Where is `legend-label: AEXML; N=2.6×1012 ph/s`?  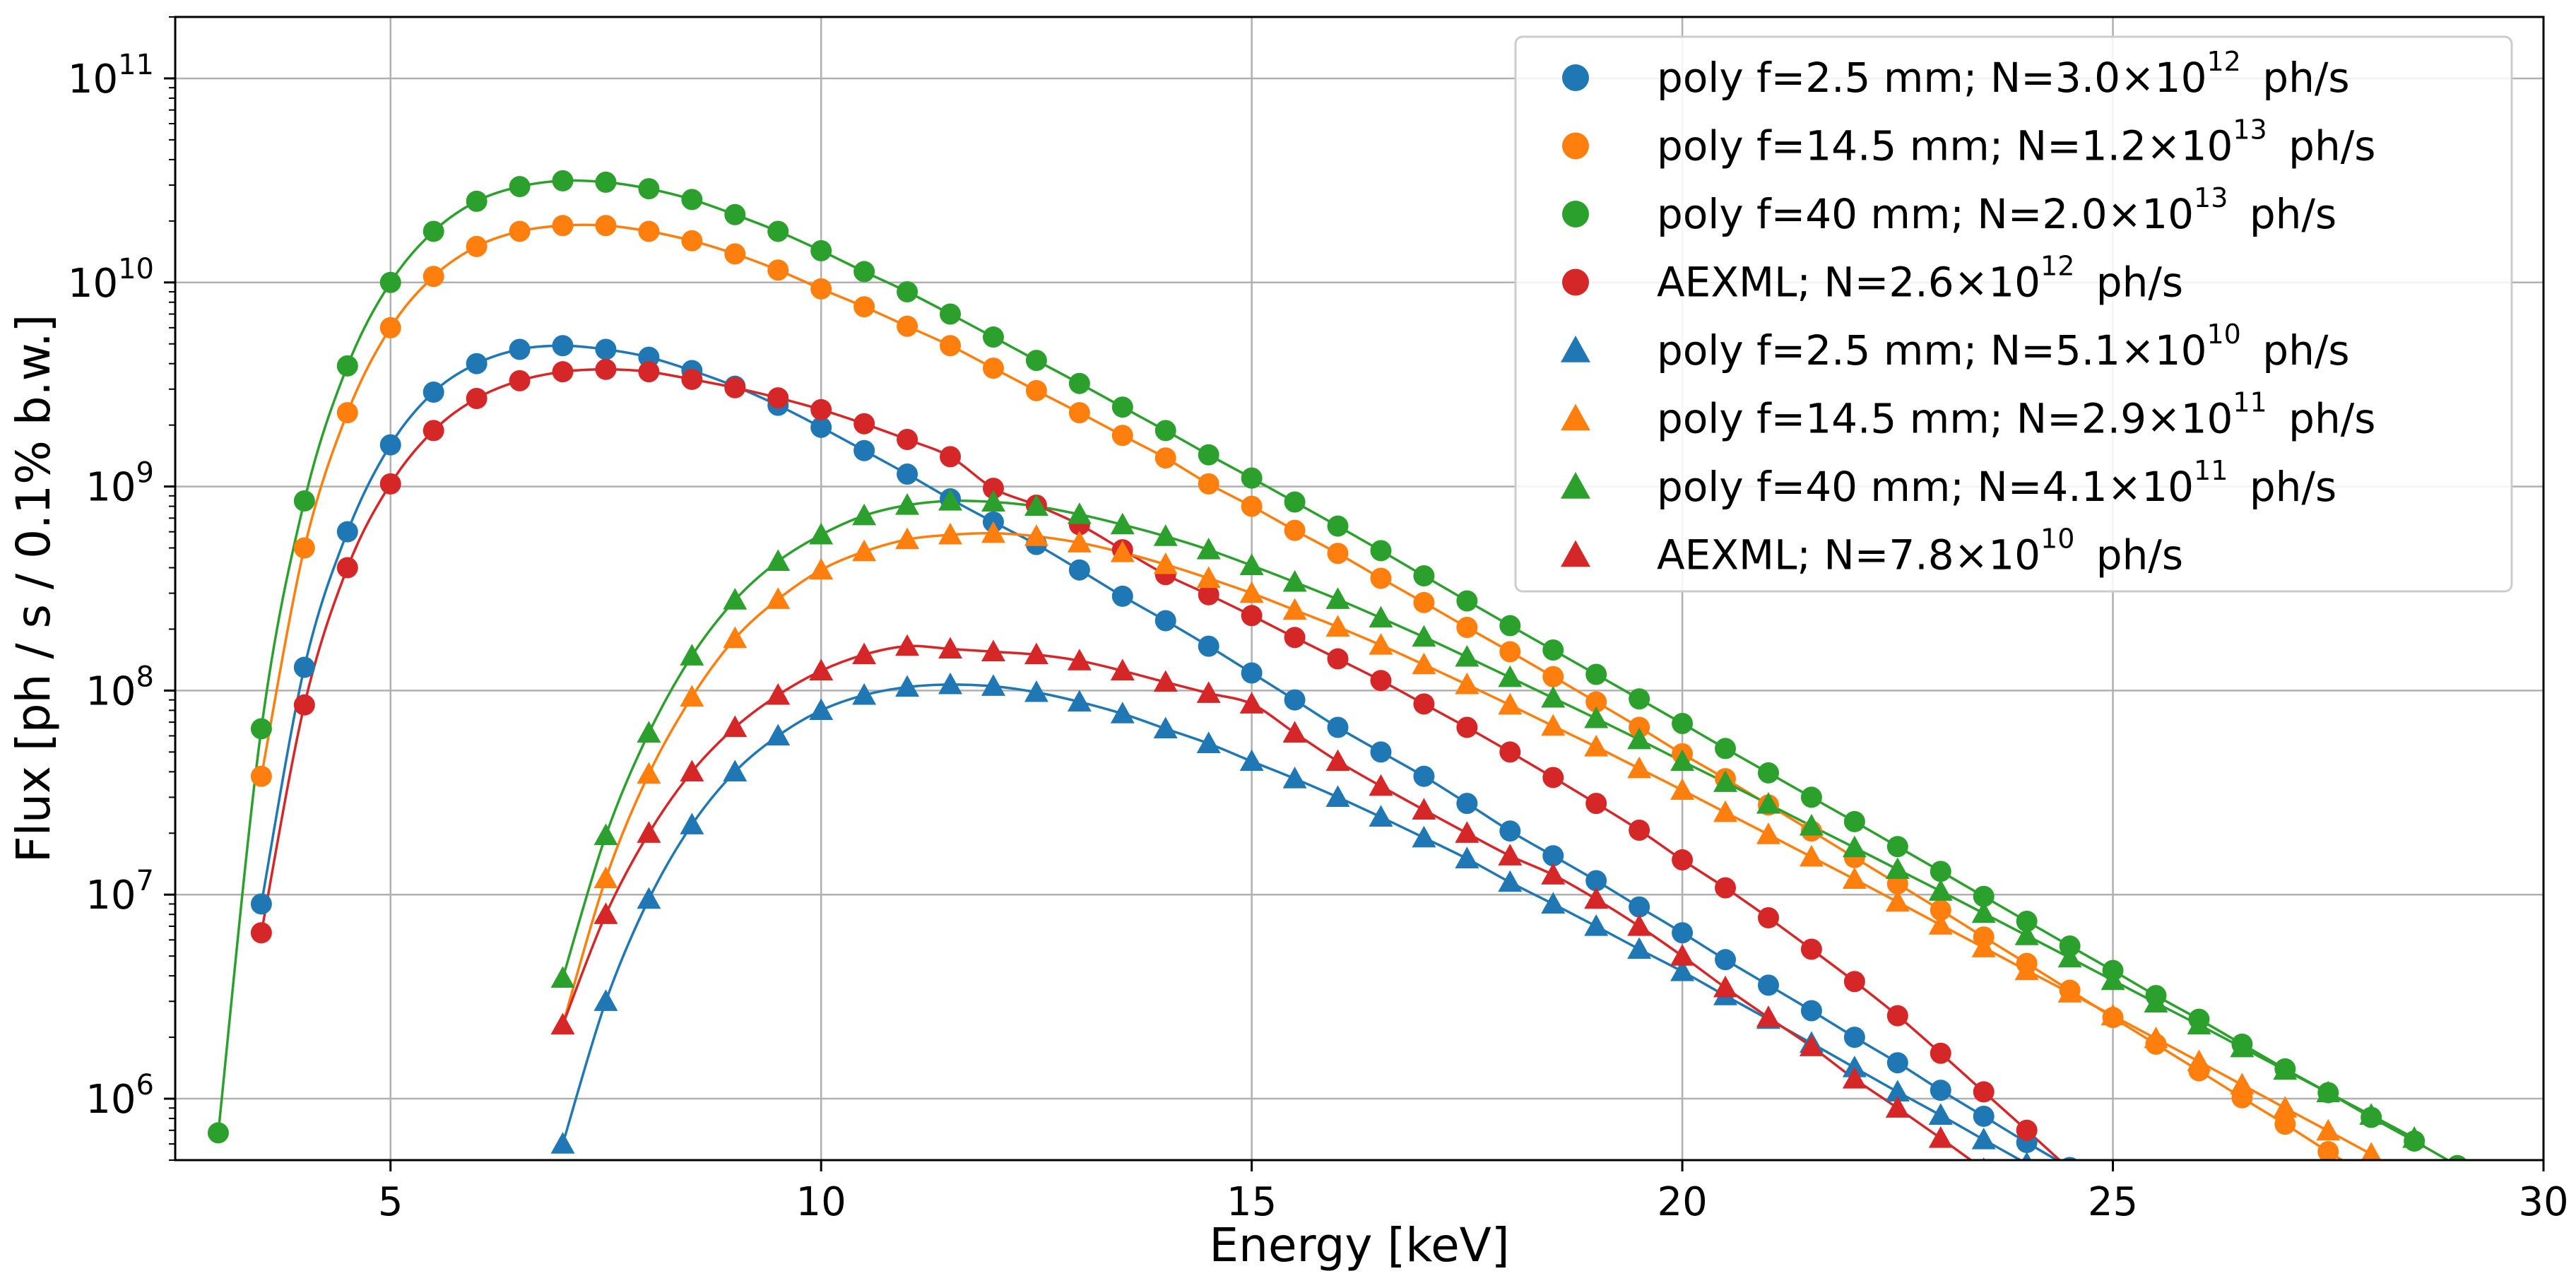
legend-label: AEXML; N=2.6×1012 ph/s is located at coordinates (1920, 279).